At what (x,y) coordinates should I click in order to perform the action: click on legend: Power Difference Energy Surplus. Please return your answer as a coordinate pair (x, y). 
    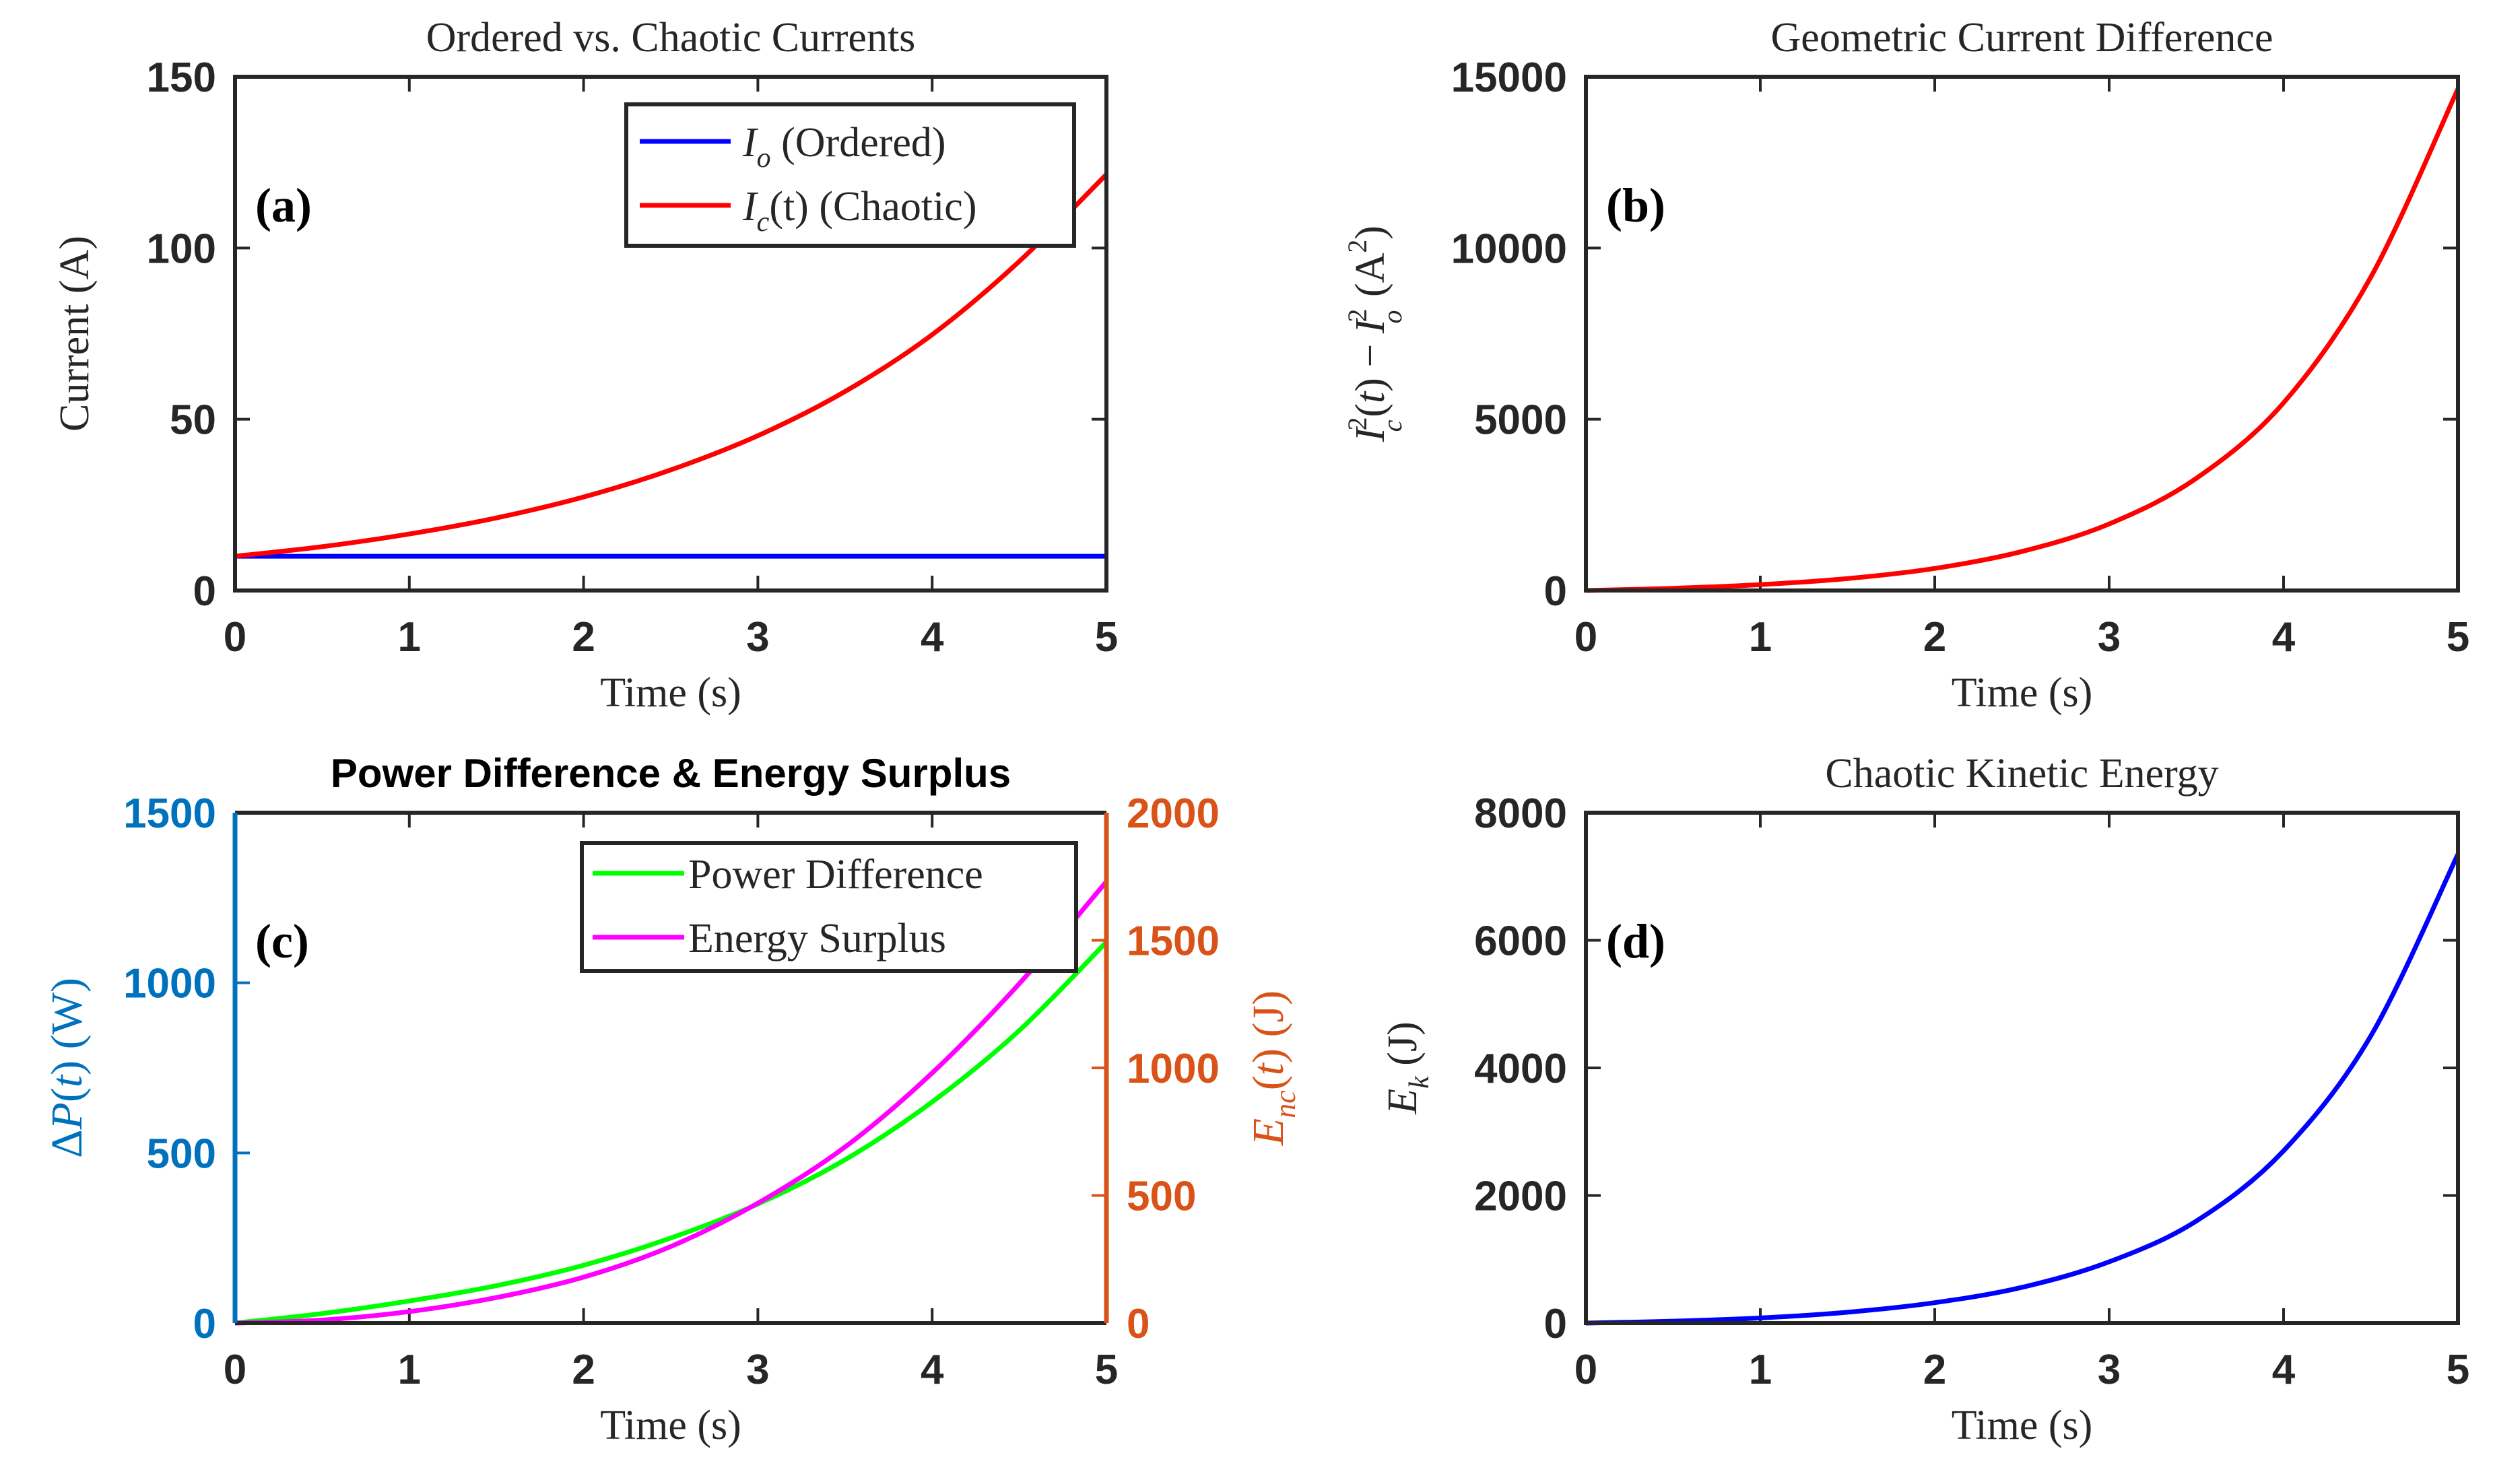
    Looking at the image, I should click on (829, 907).